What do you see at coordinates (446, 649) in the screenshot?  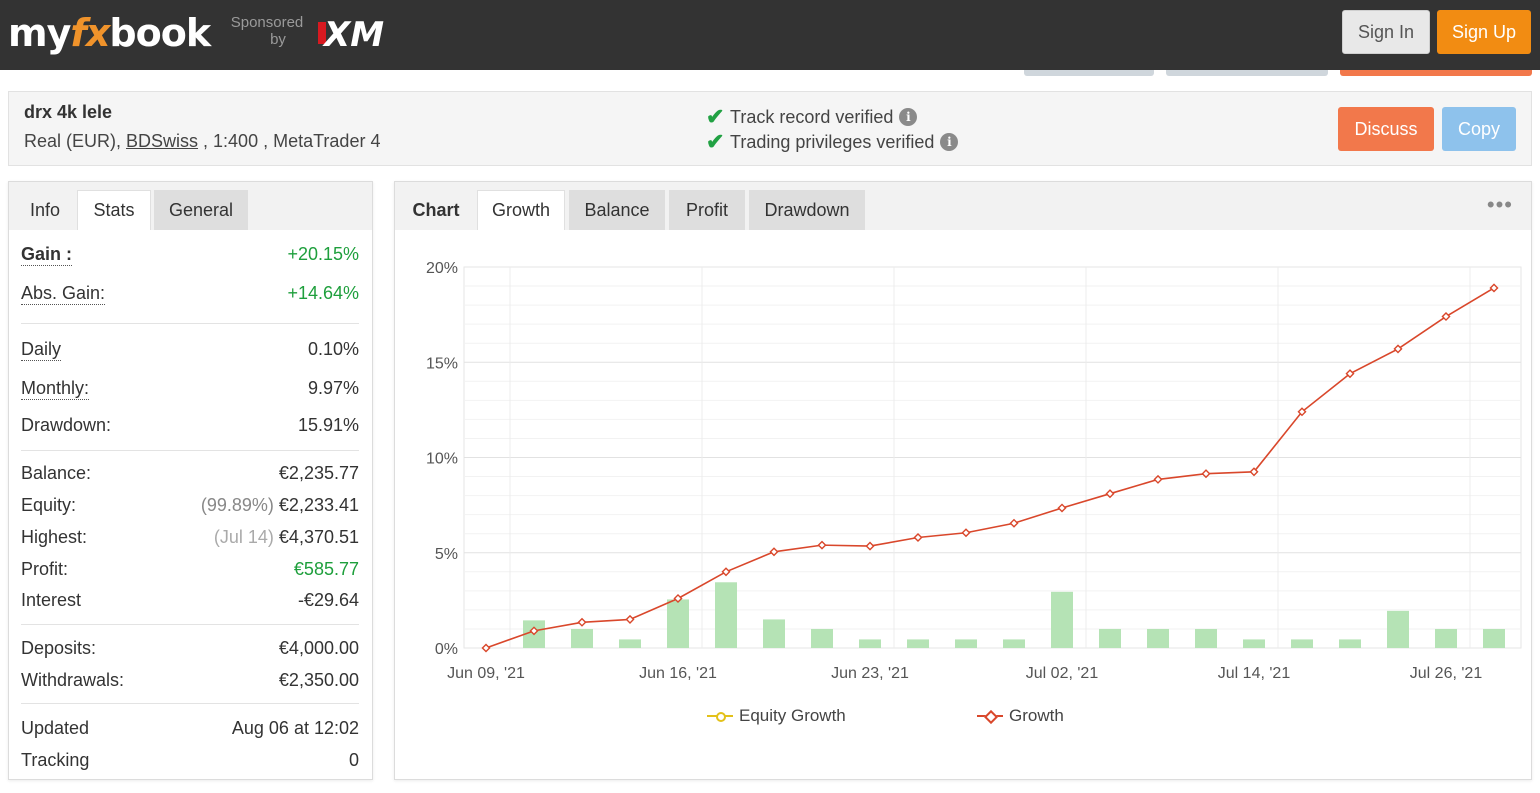 I see `y-tick-label: 0%` at bounding box center [446, 649].